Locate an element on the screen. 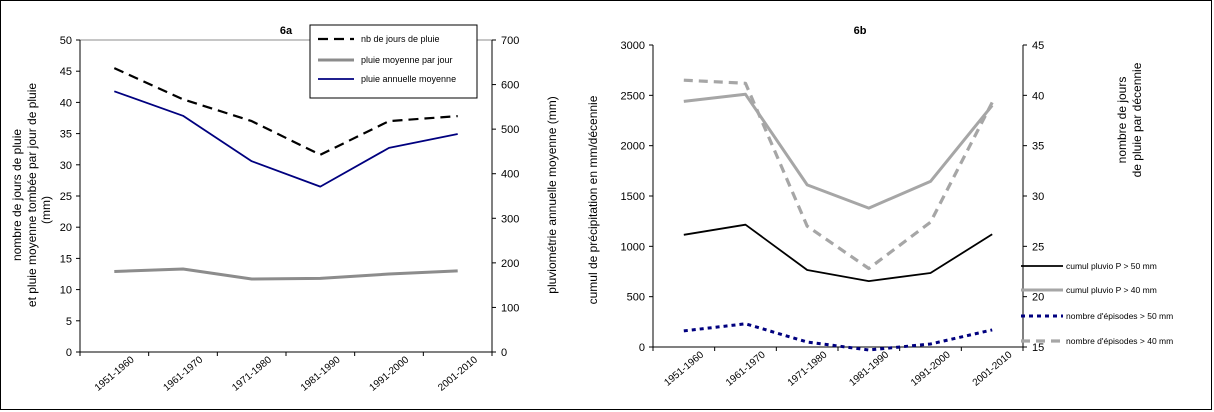  chart-6b-y-ticks: 0 500 1000 1500 2000 2500 3000 is located at coordinates (637, 197).